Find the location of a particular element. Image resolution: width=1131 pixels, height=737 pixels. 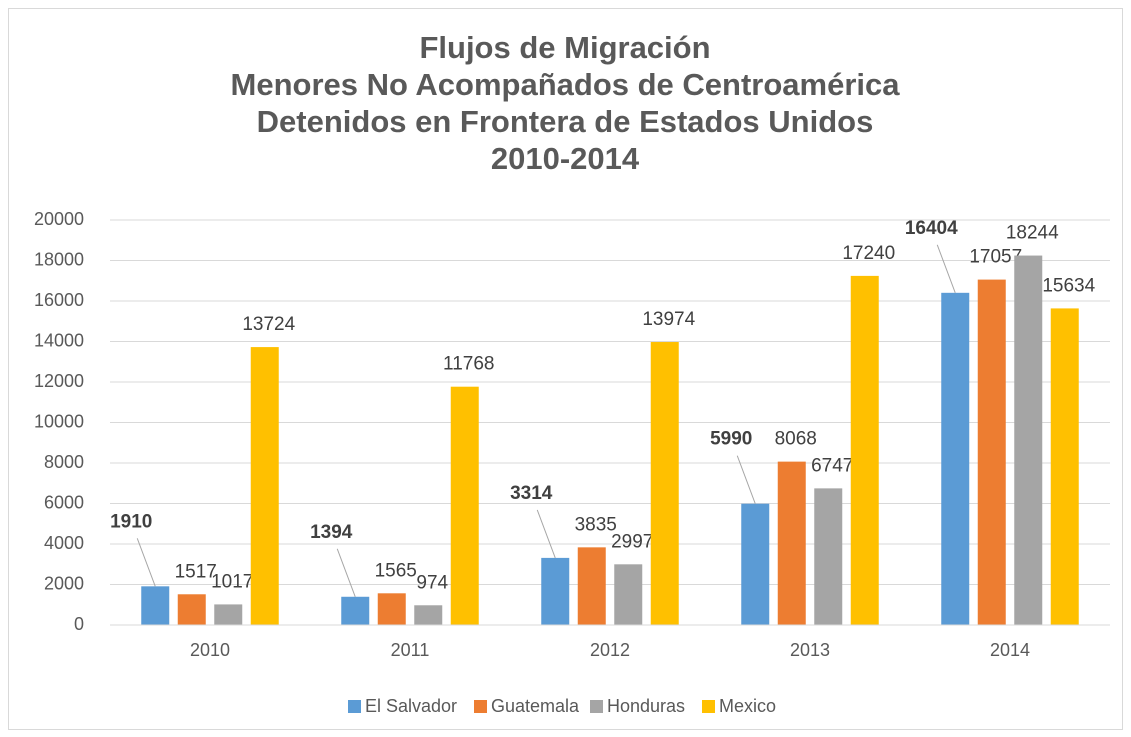

data-label: 17057 is located at coordinates (995, 257).